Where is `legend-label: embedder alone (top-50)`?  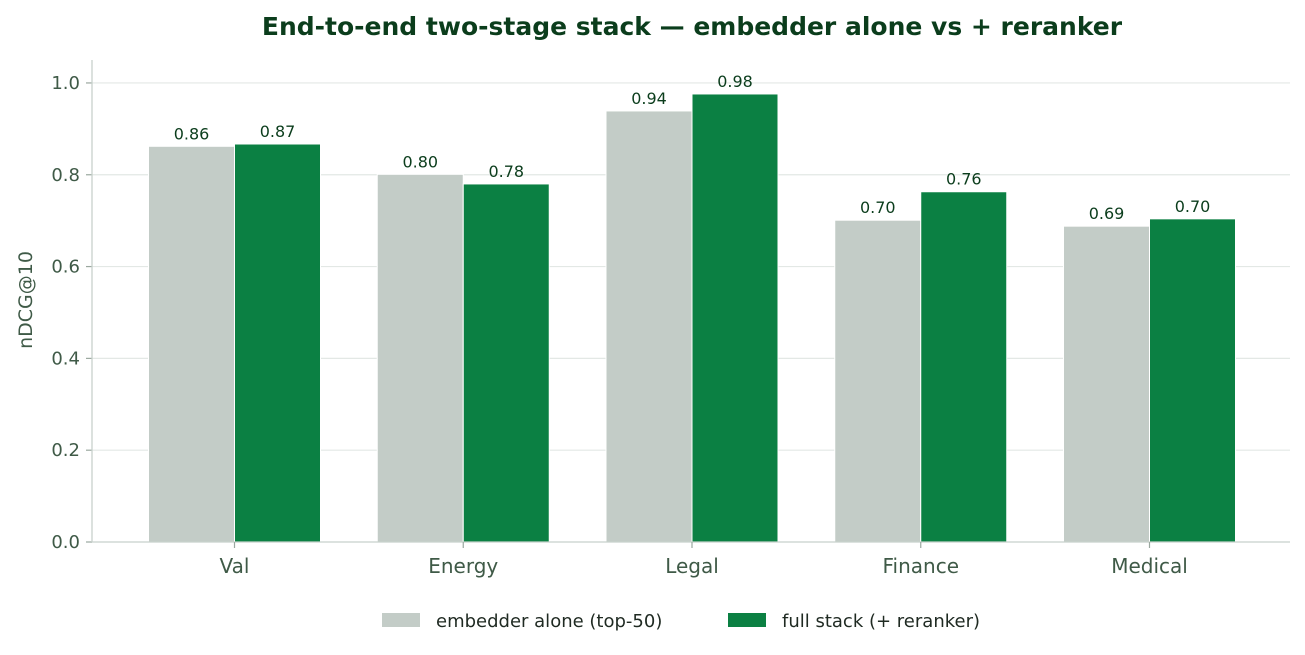
legend-label: embedder alone (top-50) is located at coordinates (549, 621).